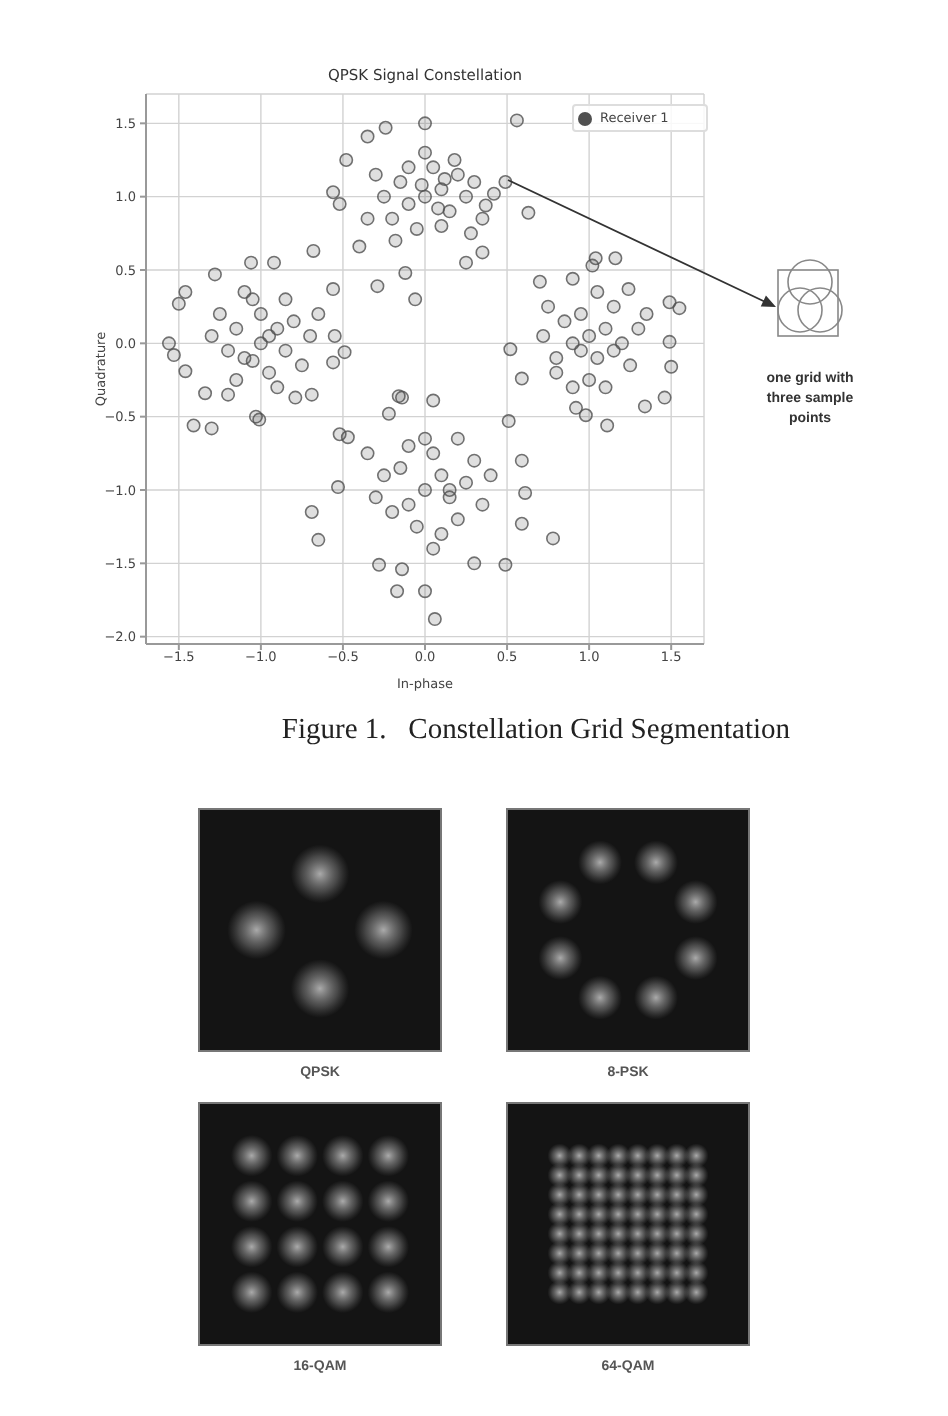 The width and height of the screenshot is (948, 1416). Describe the element at coordinates (536, 730) in the screenshot. I see `caption: Figure 1. Constellation Grid Segmentation` at that location.